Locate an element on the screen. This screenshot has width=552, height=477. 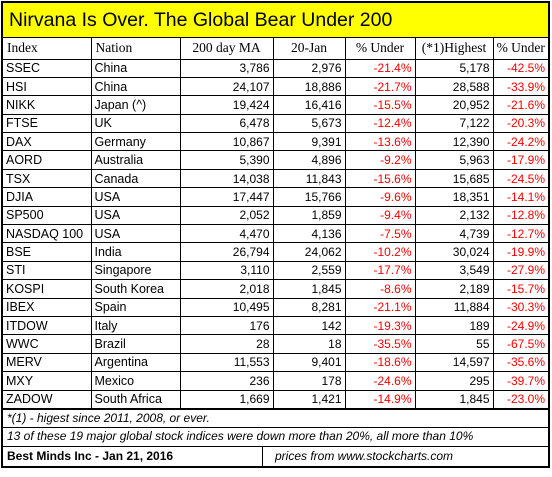
cell-pct-under-high: -23.0% is located at coordinates (520, 399).